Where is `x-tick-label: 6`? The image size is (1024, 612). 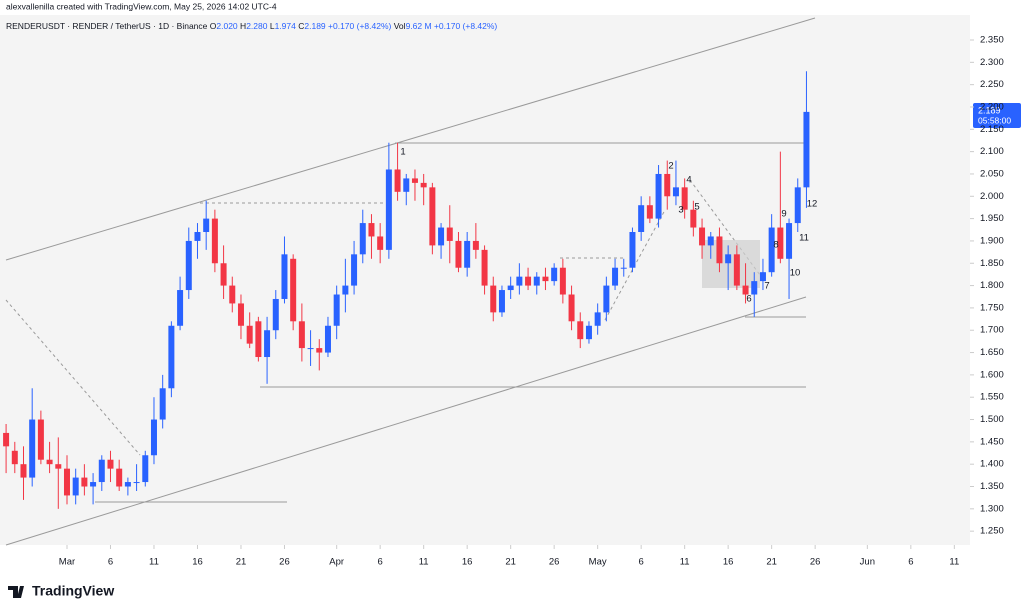
x-tick-label: 6 is located at coordinates (380, 562).